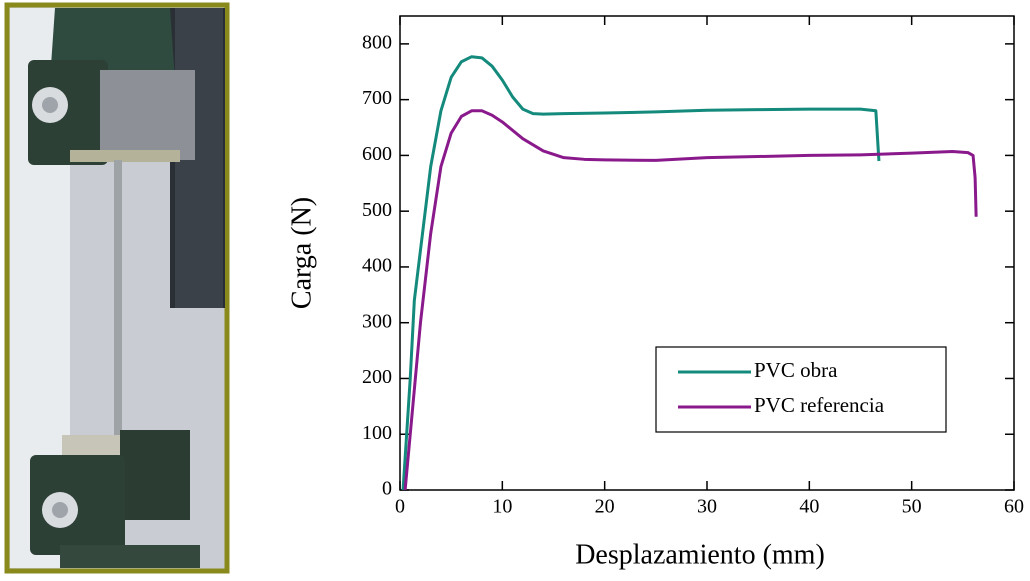 The height and width of the screenshot is (581, 1030). What do you see at coordinates (700, 554) in the screenshot?
I see `x-axis-label: Desplazamiento (mm)` at bounding box center [700, 554].